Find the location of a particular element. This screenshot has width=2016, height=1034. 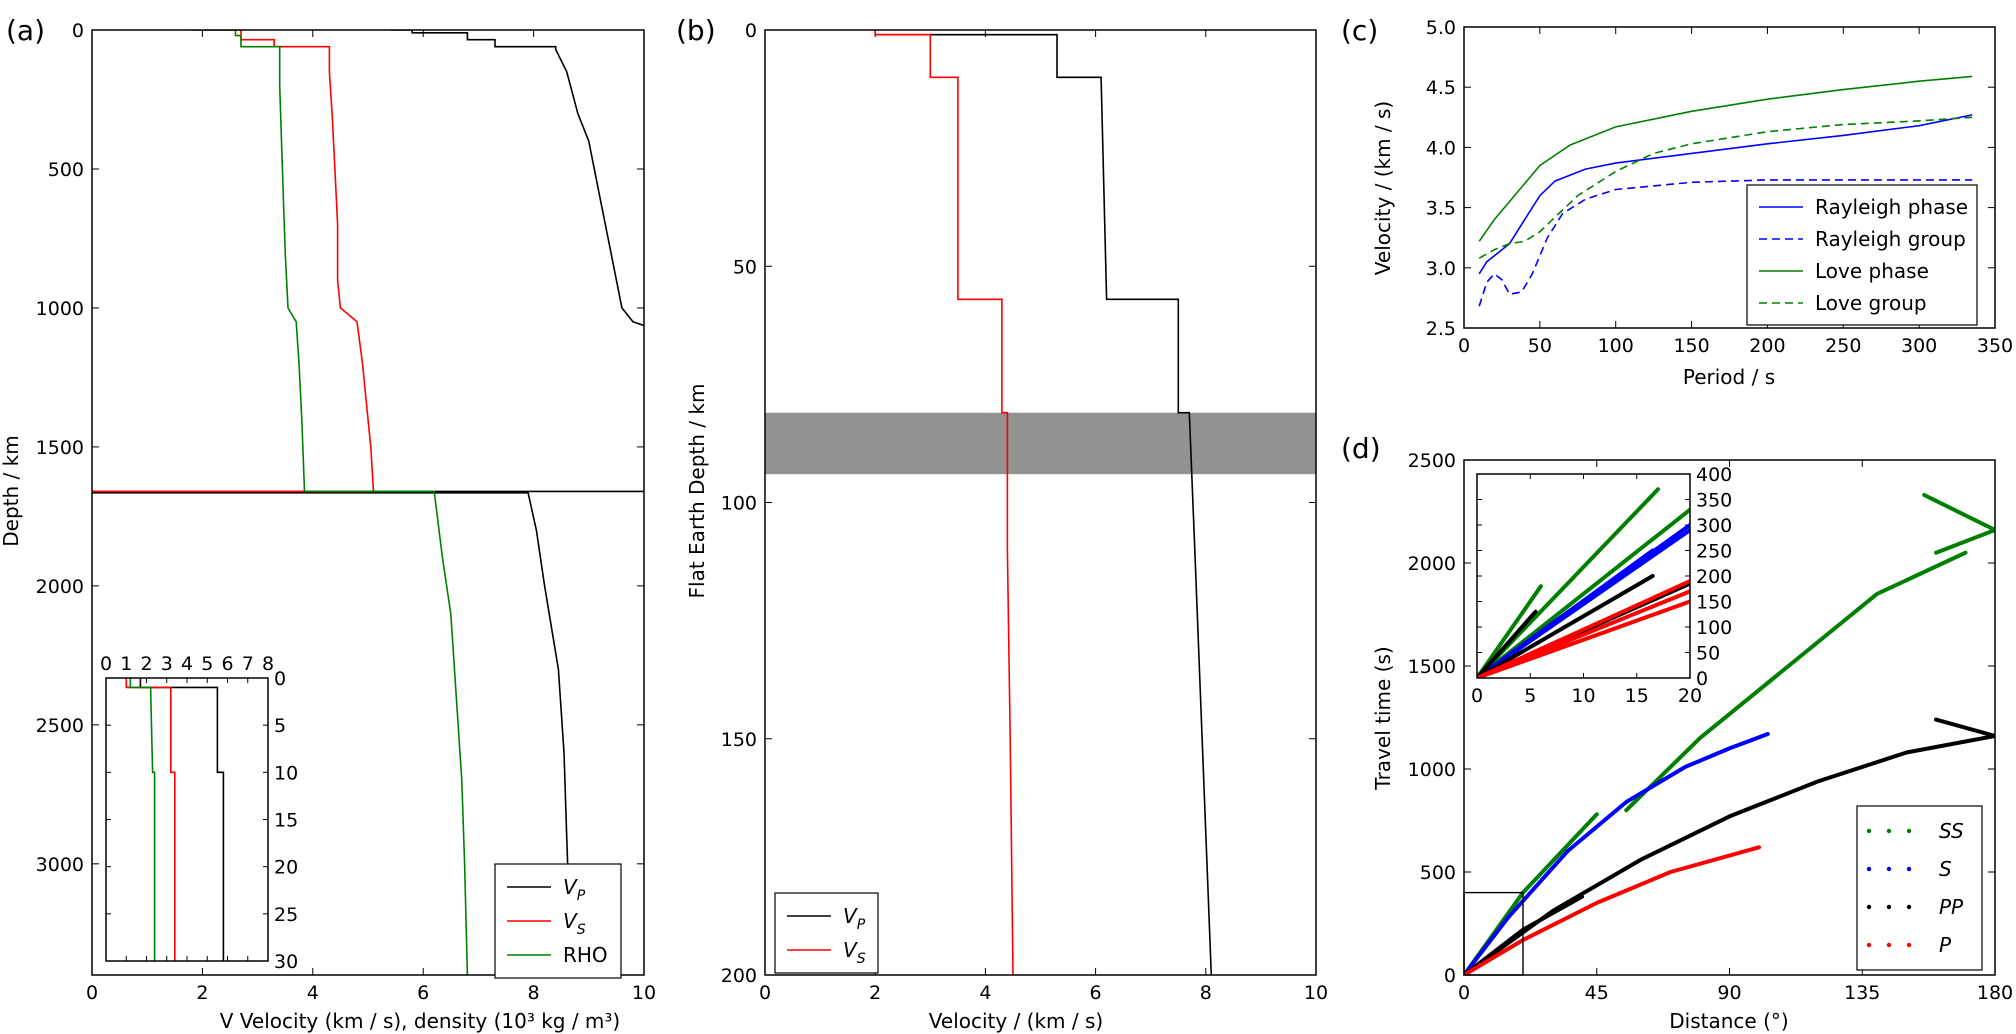

a-inset-y-tick-label: 30 is located at coordinates (286, 962).